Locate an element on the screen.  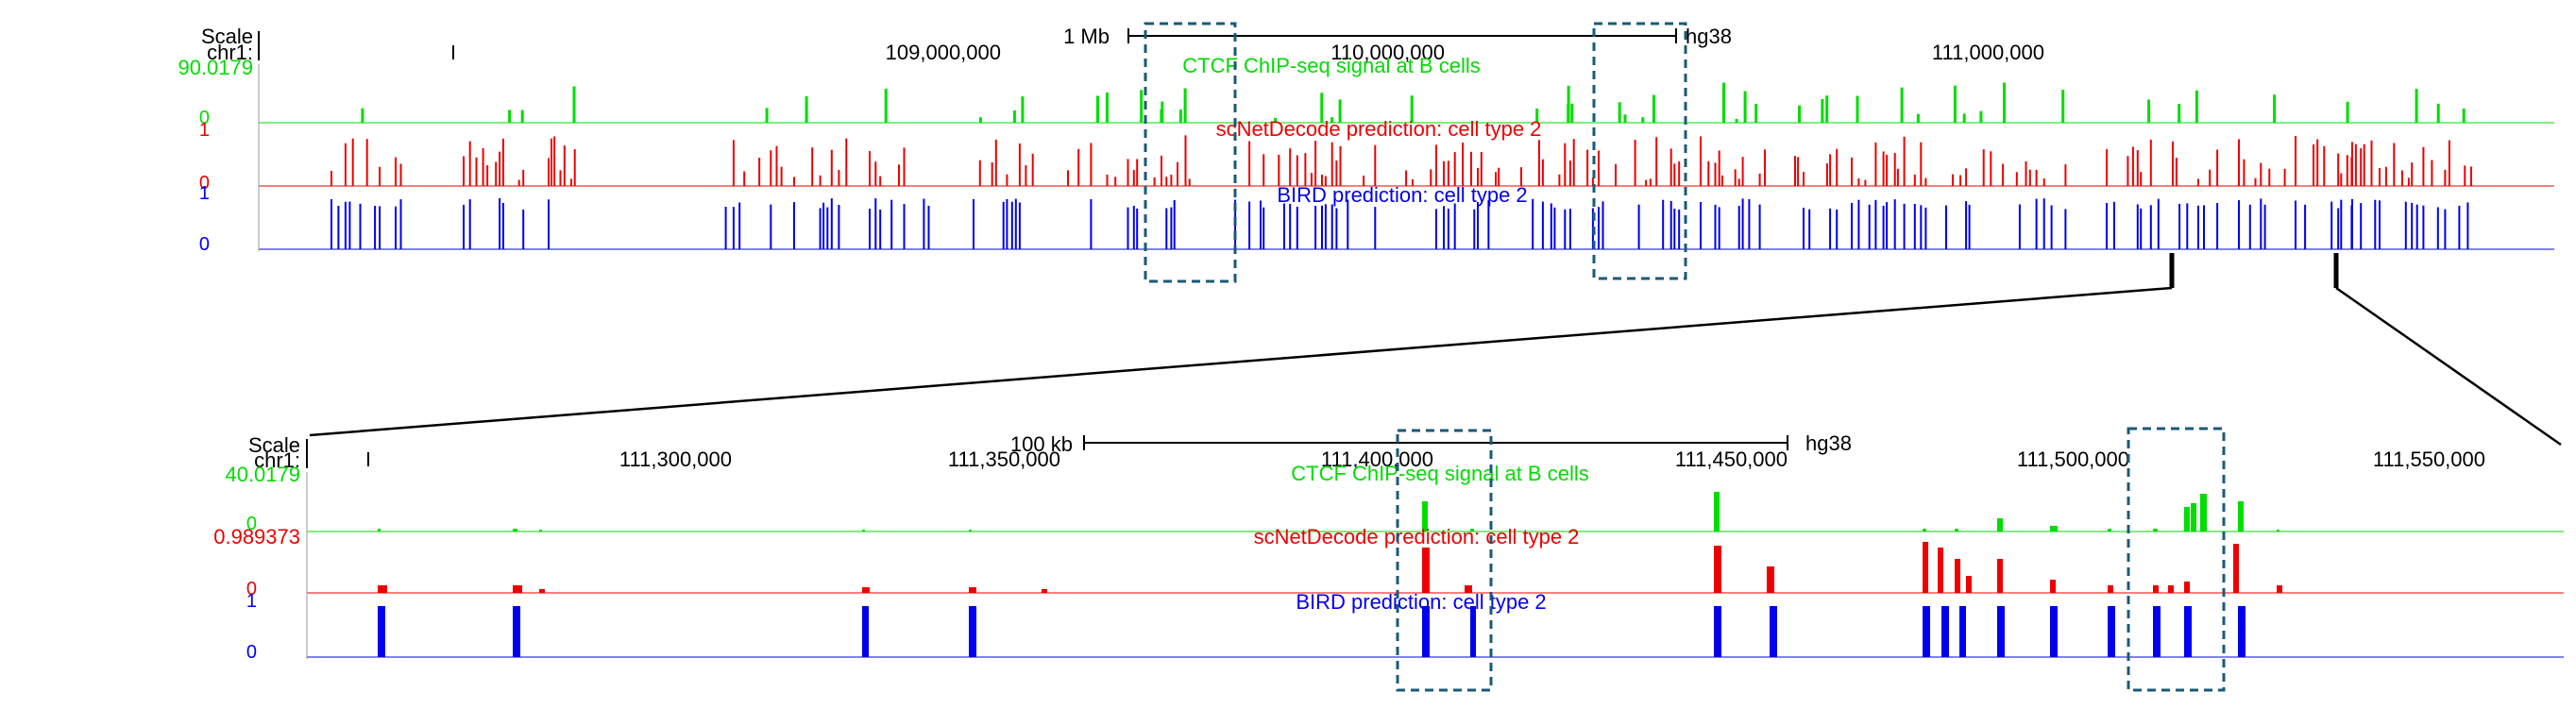
bottom-ctcf-min-label: 0 is located at coordinates (251, 524).